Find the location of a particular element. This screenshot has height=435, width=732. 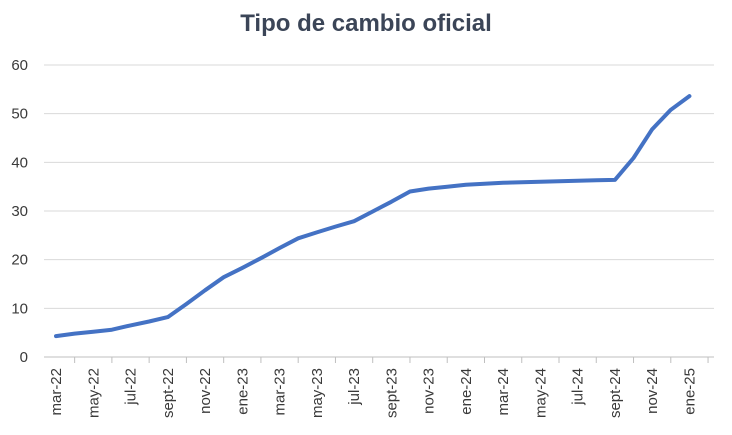

x-tick-label: mar-23 is located at coordinates (280, 392).